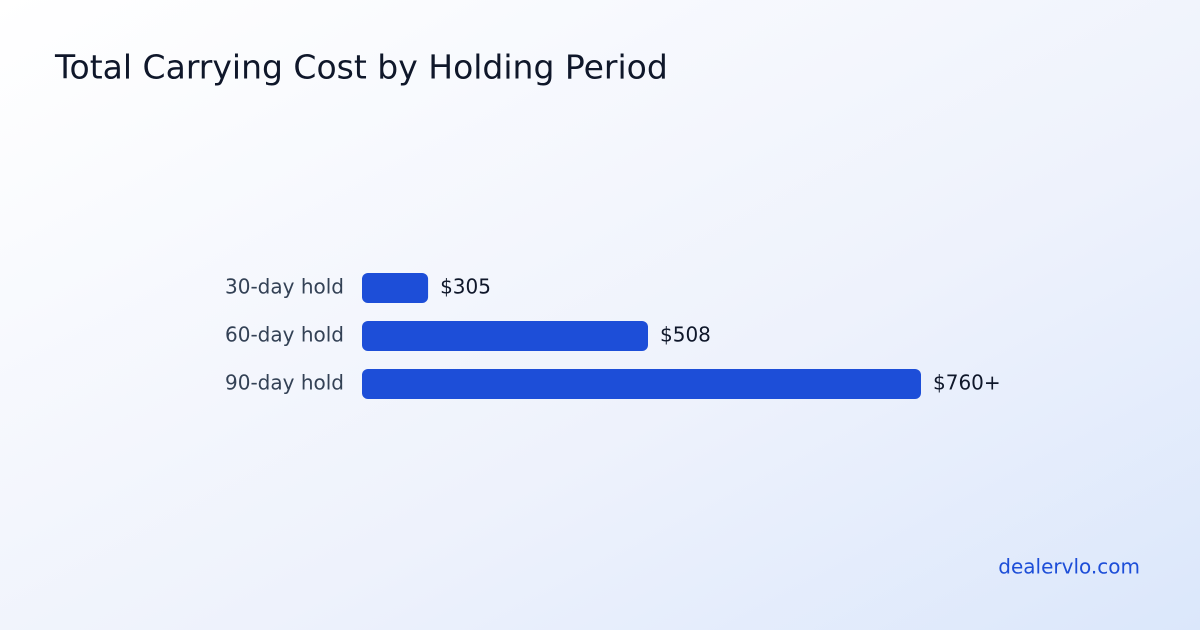  What do you see at coordinates (361, 67) in the screenshot?
I see `chart-title: Total Carrying Cost by Holding Period` at bounding box center [361, 67].